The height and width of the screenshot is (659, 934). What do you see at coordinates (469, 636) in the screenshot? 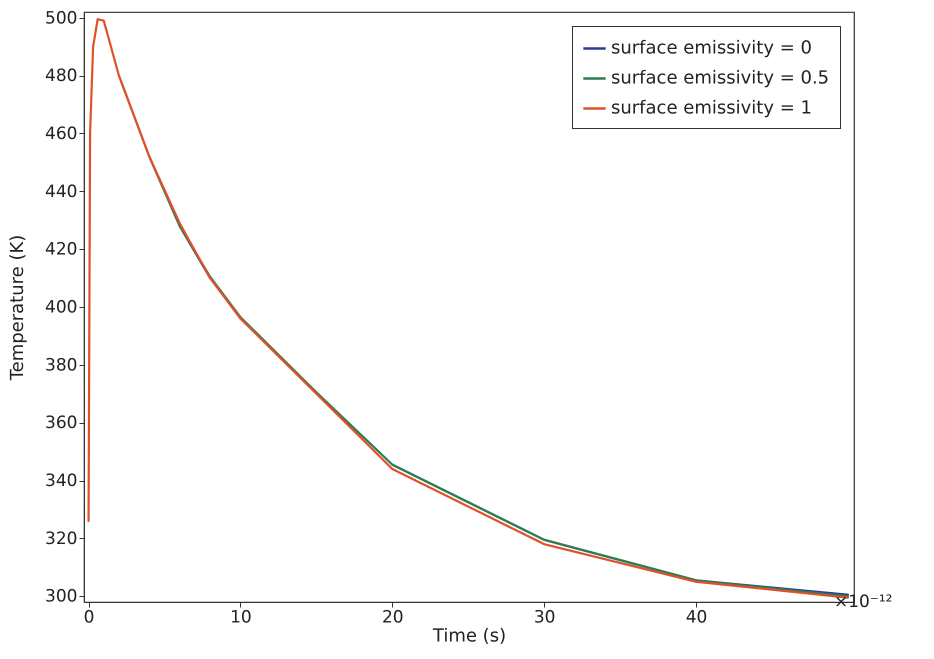
I see `x-axis-title: Time (s)` at bounding box center [469, 636].